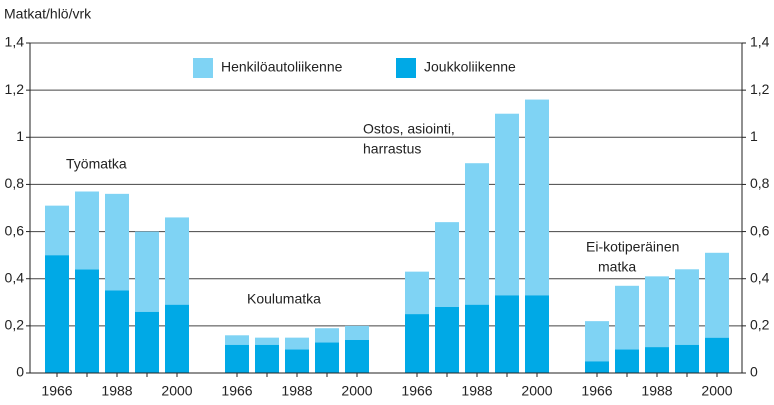 The width and height of the screenshot is (774, 405). What do you see at coordinates (409, 129) in the screenshot?
I see `group-label: Ostos, asiointi,` at bounding box center [409, 129].